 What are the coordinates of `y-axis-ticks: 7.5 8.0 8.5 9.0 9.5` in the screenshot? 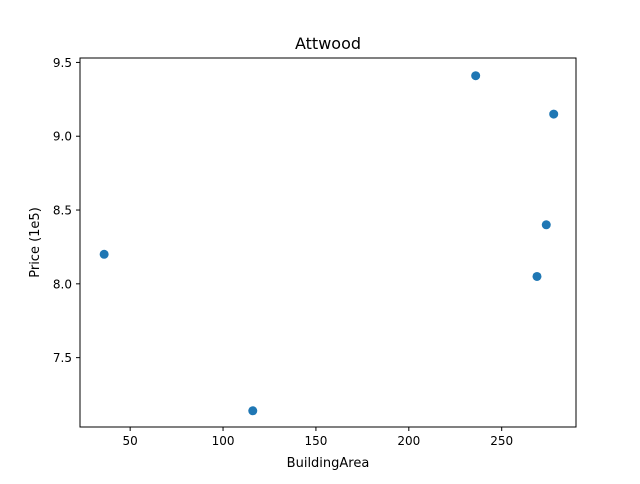 It's located at (66, 210).